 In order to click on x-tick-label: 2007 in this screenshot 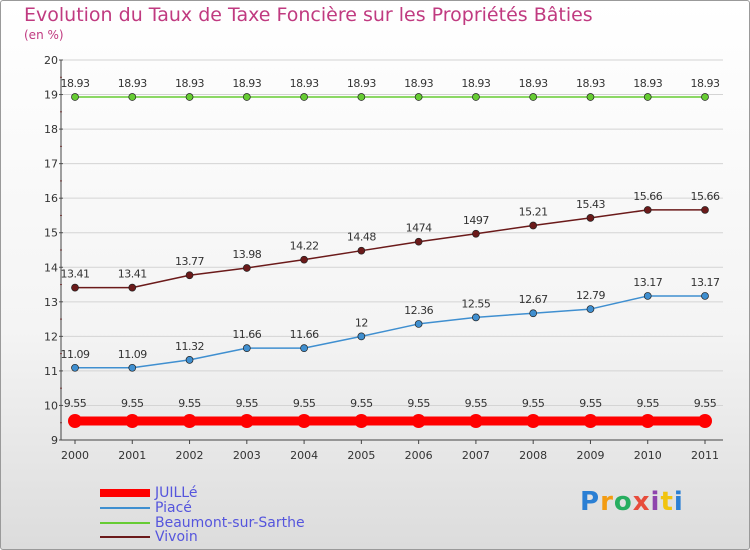, I will do `click(476, 455)`.